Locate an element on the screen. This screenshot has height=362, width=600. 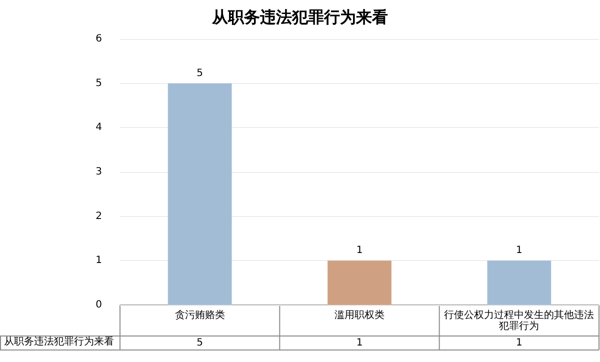
text: 5 is located at coordinates (200, 343).